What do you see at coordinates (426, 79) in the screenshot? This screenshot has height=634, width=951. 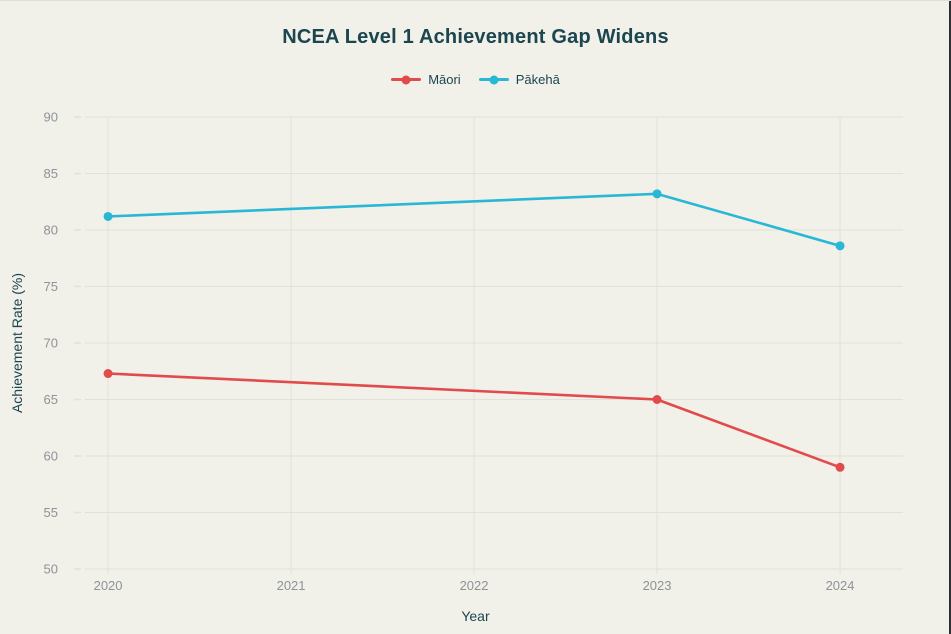 I see `legend-item-maori: Māori` at bounding box center [426, 79].